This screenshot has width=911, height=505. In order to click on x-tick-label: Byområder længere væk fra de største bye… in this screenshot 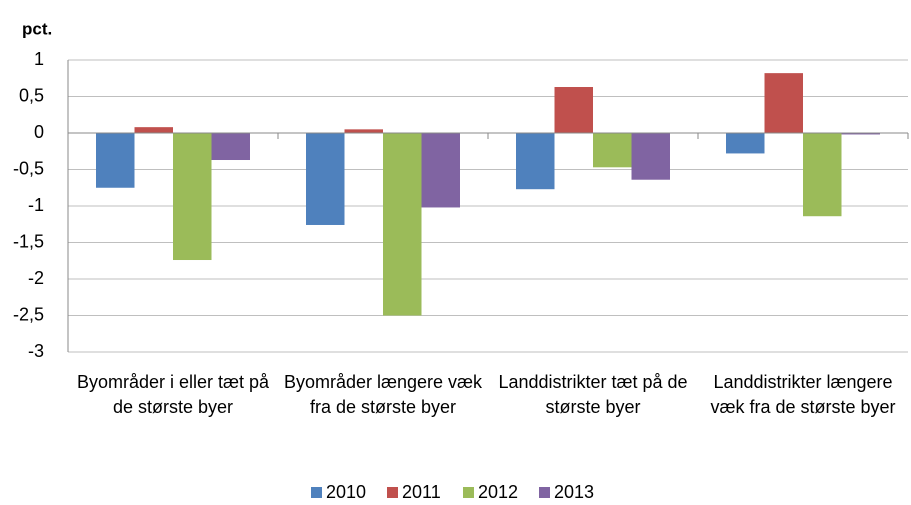, I will do `click(383, 394)`.